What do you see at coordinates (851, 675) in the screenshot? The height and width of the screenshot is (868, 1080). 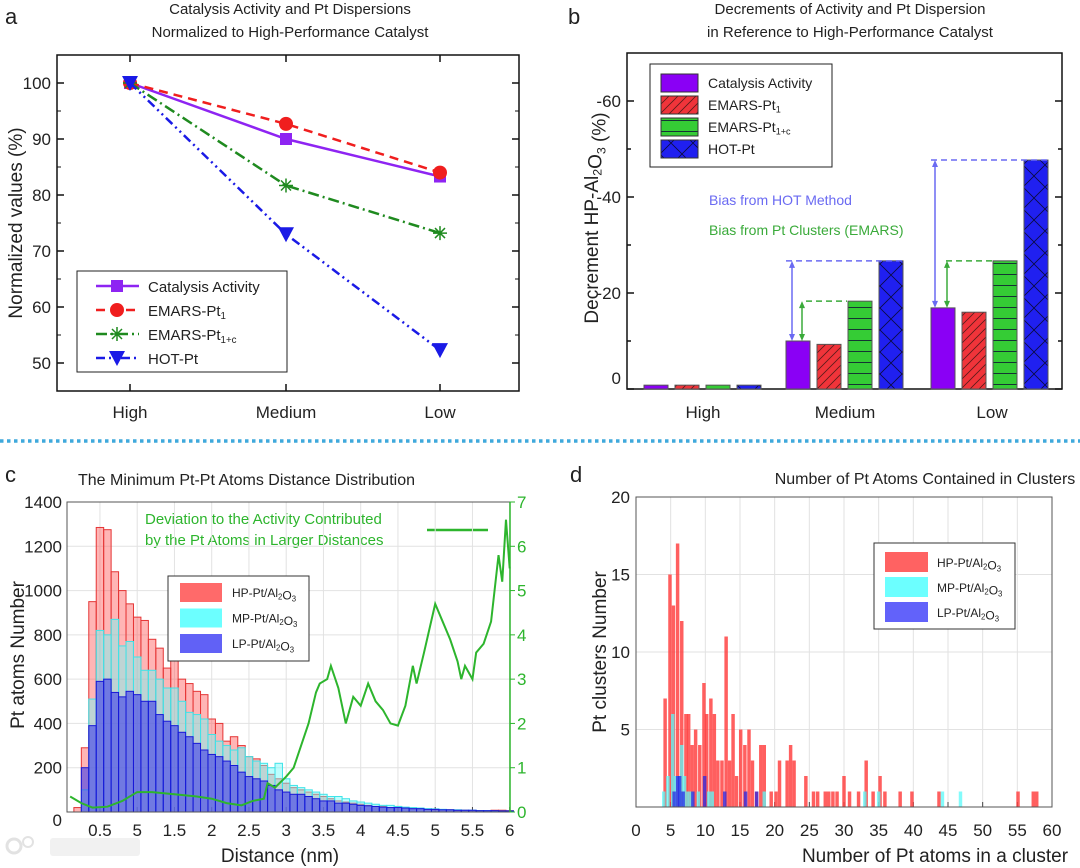 I see `histogram-hp-pt-al2o3` at bounding box center [851, 675].